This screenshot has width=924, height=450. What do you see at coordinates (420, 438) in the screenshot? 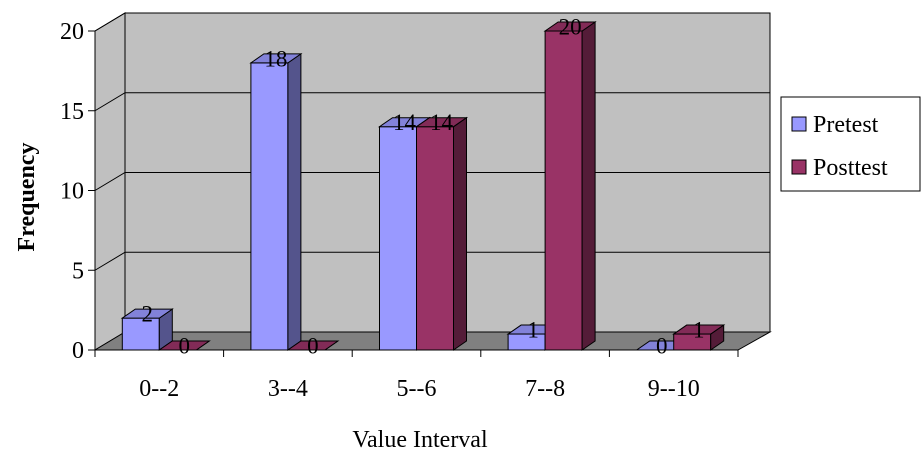
I see `x-axis-title: Value Interval` at bounding box center [420, 438].